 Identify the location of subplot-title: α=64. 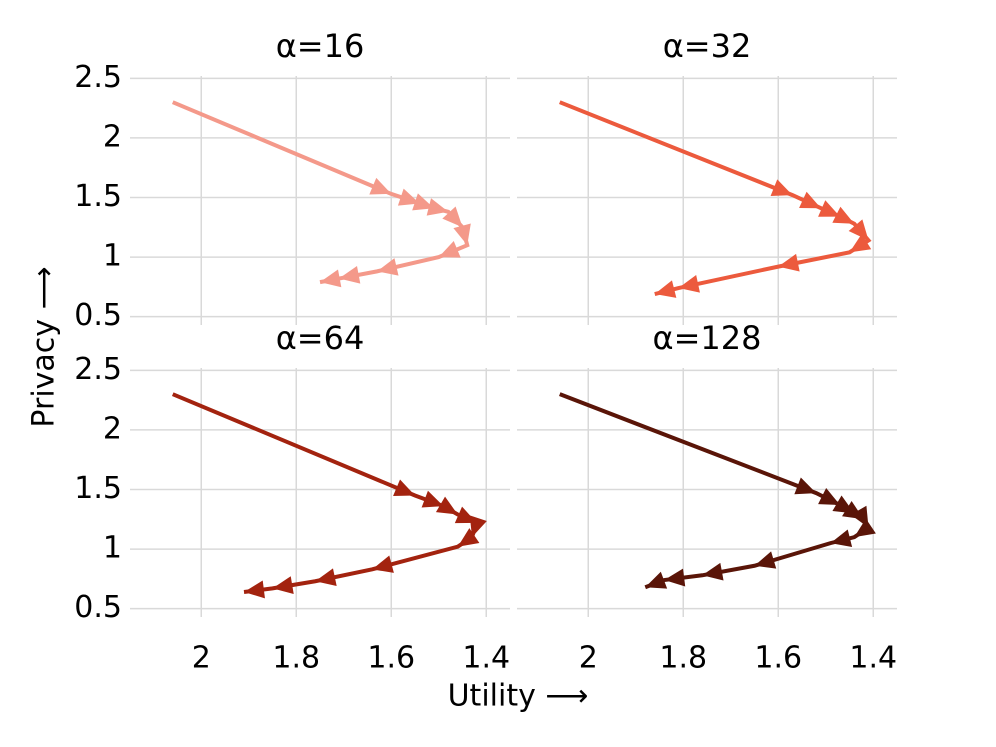
(320, 338).